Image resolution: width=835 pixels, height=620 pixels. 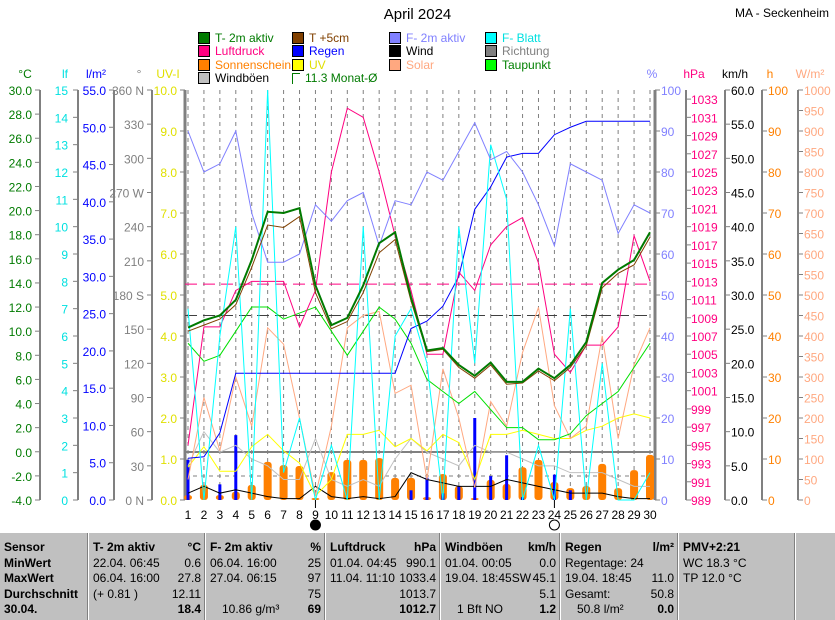 I want to click on axis-title-solar: W/m², so click(x=810, y=74).